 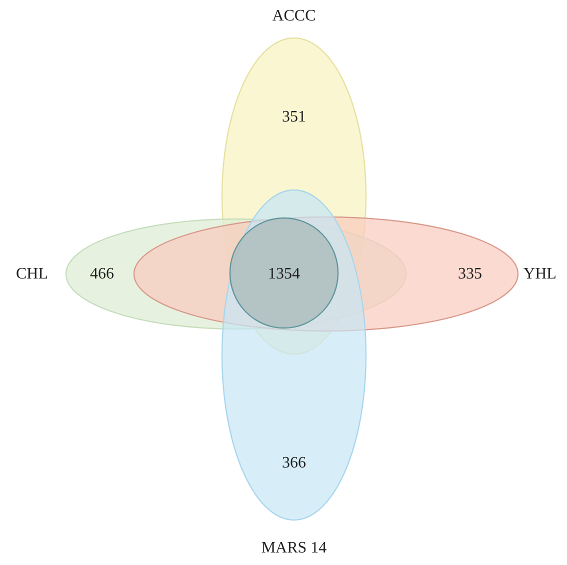 What do you see at coordinates (540, 274) in the screenshot?
I see `category-label: YHL` at bounding box center [540, 274].